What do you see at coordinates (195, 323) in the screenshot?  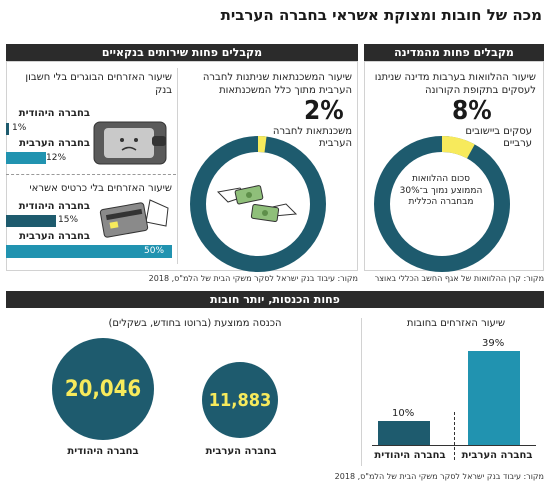 I see `income-description: הכנסה ממוצעת (ברוטו בחודש, בשקלים)` at bounding box center [195, 323].